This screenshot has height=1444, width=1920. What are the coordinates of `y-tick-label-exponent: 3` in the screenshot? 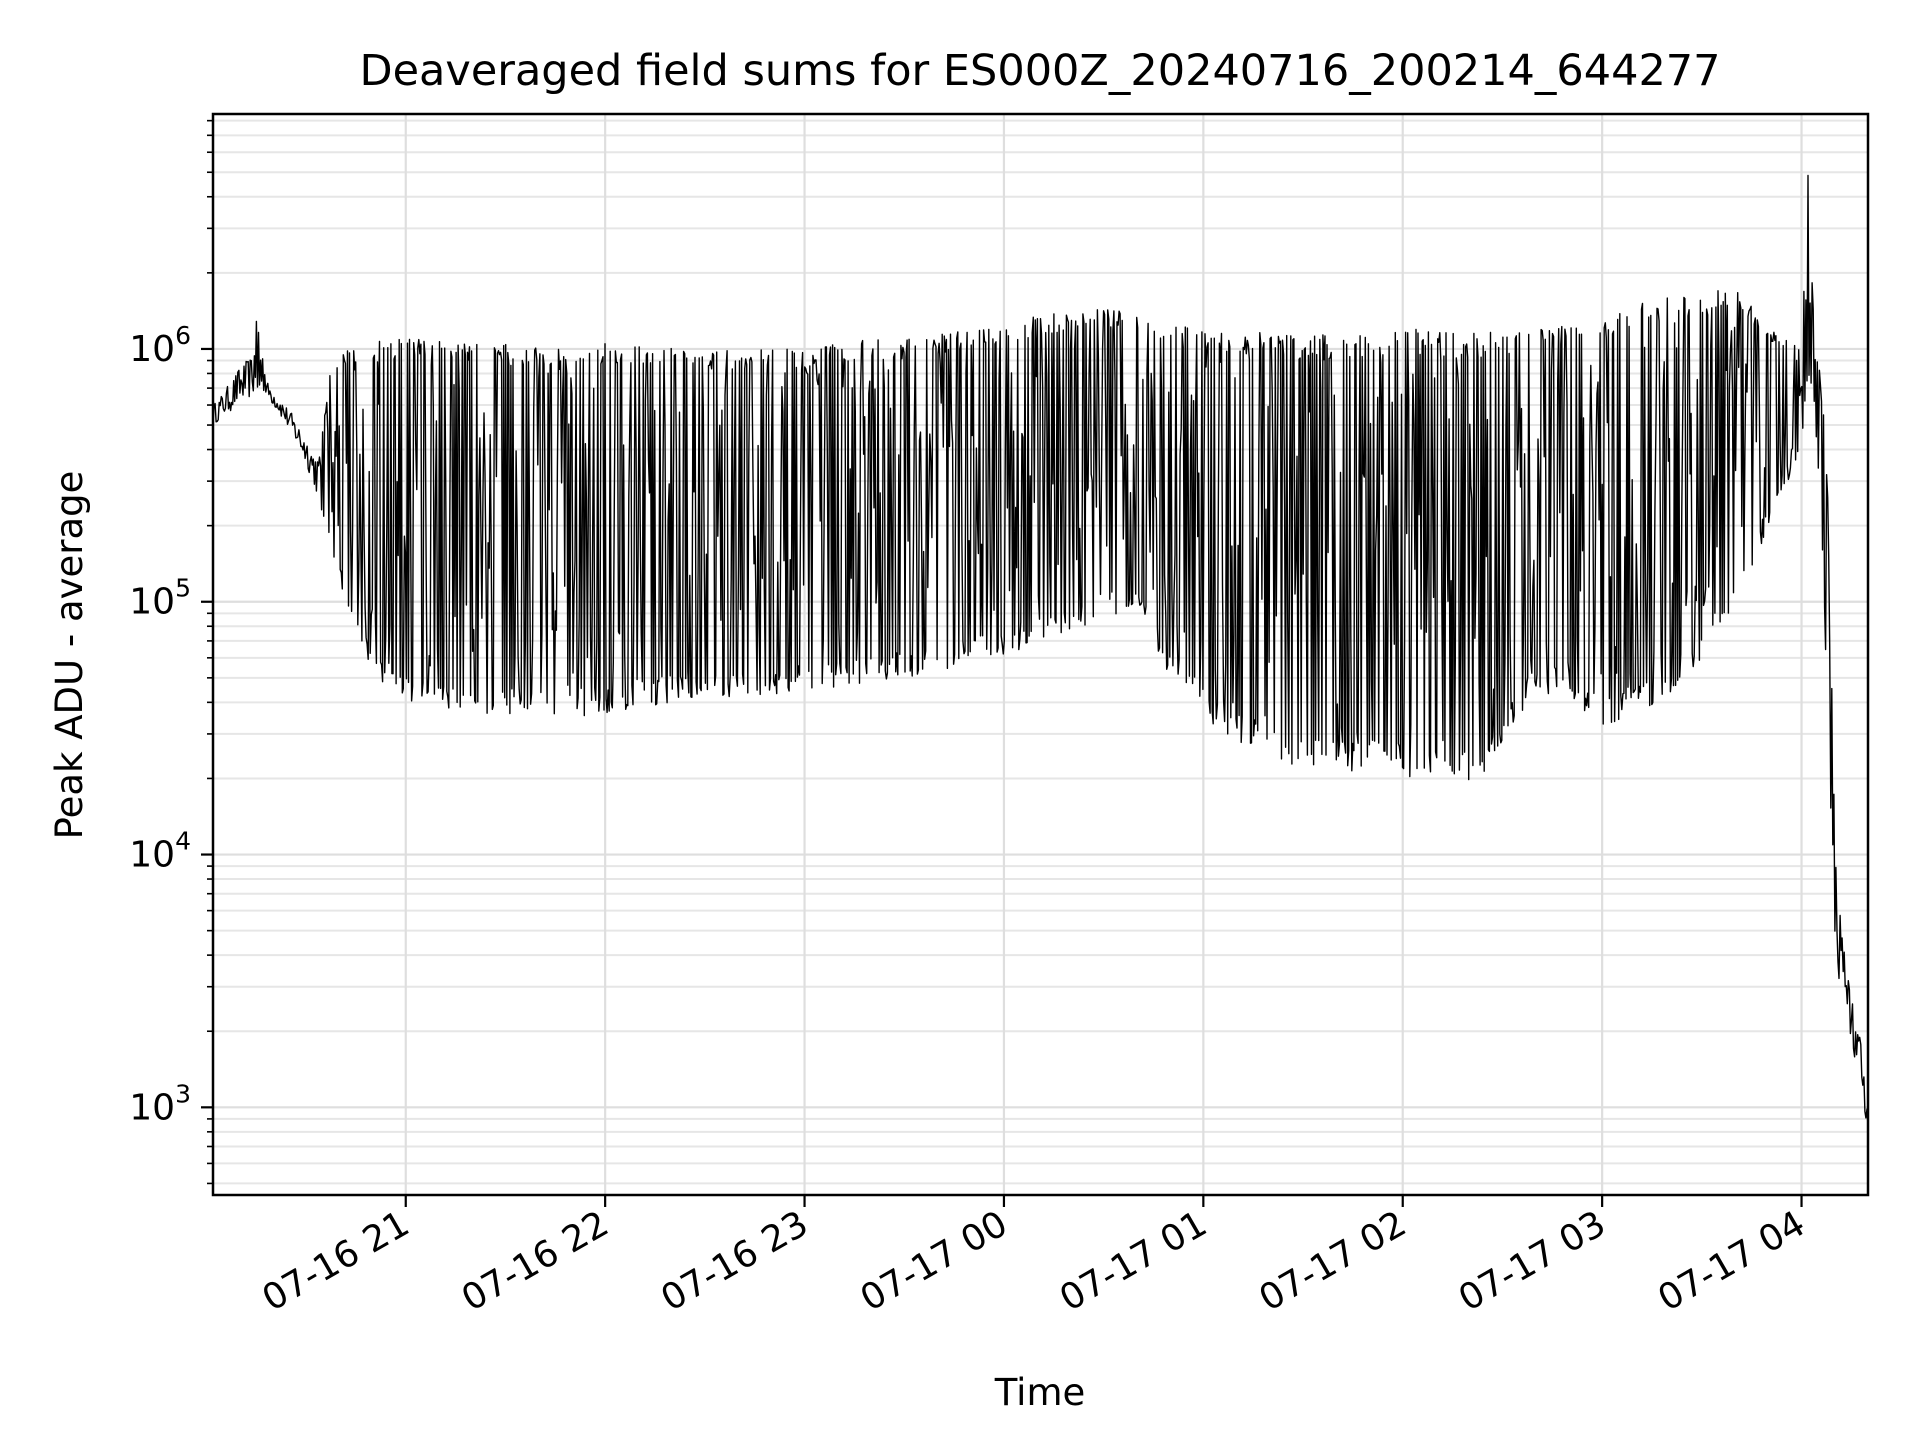 It's located at (183, 1093).